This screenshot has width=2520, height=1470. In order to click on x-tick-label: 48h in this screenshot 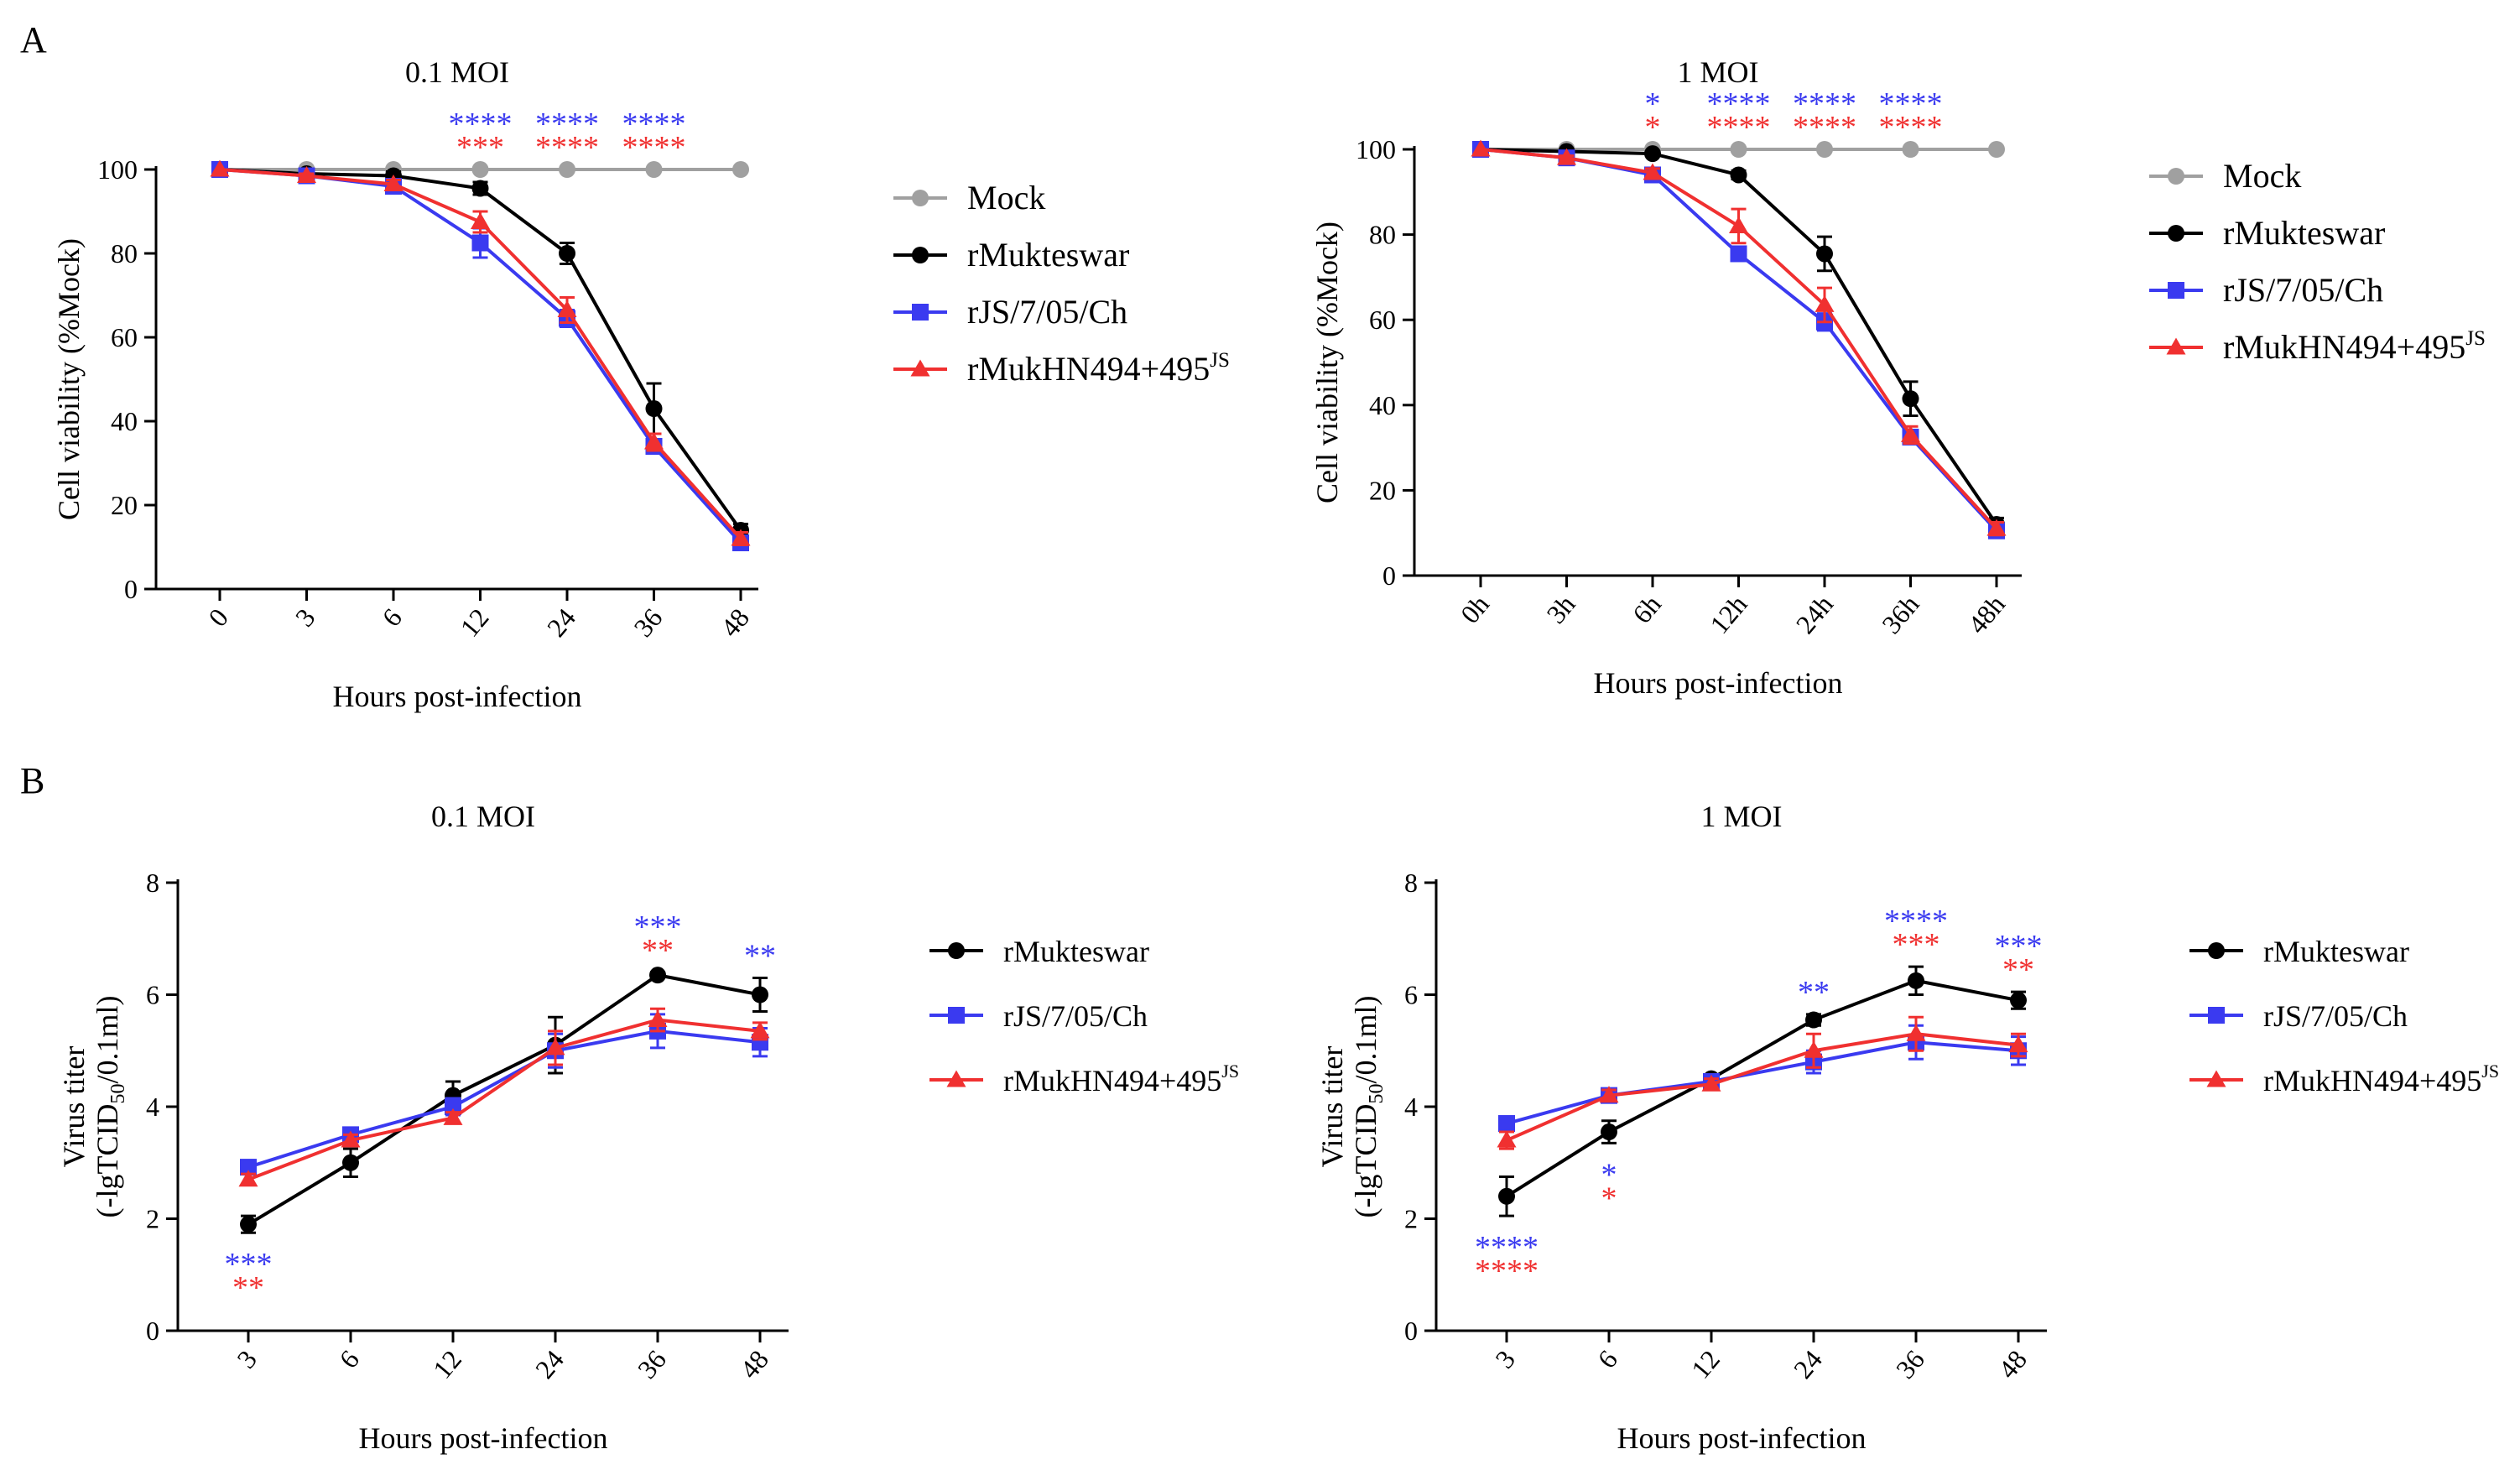, I will do `click(1986, 614)`.